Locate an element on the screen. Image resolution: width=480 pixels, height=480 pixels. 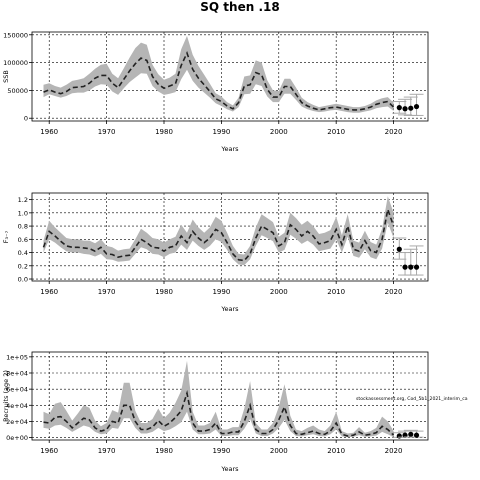
y-axis-label: F₃₋₇ is located at coordinates (6, 236).